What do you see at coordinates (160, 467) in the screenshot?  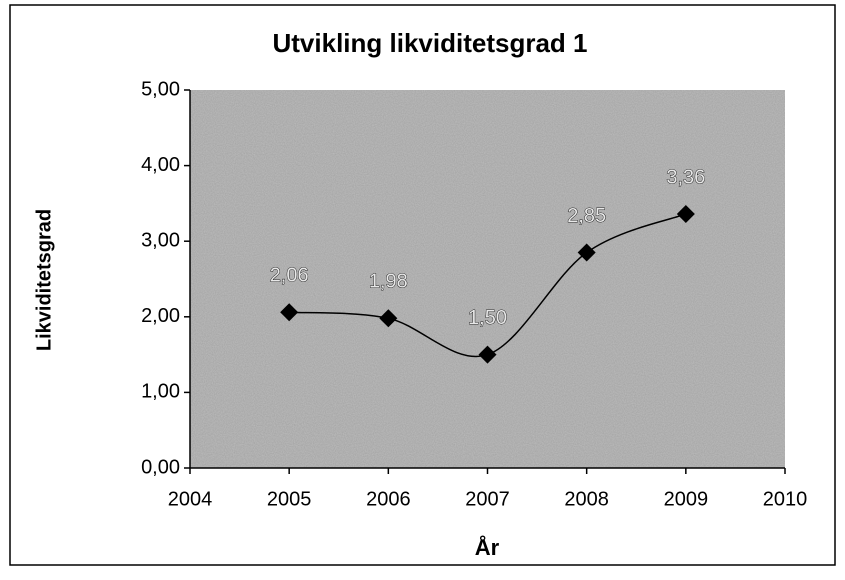 I see `y-tick-label: 0,00` at bounding box center [160, 467].